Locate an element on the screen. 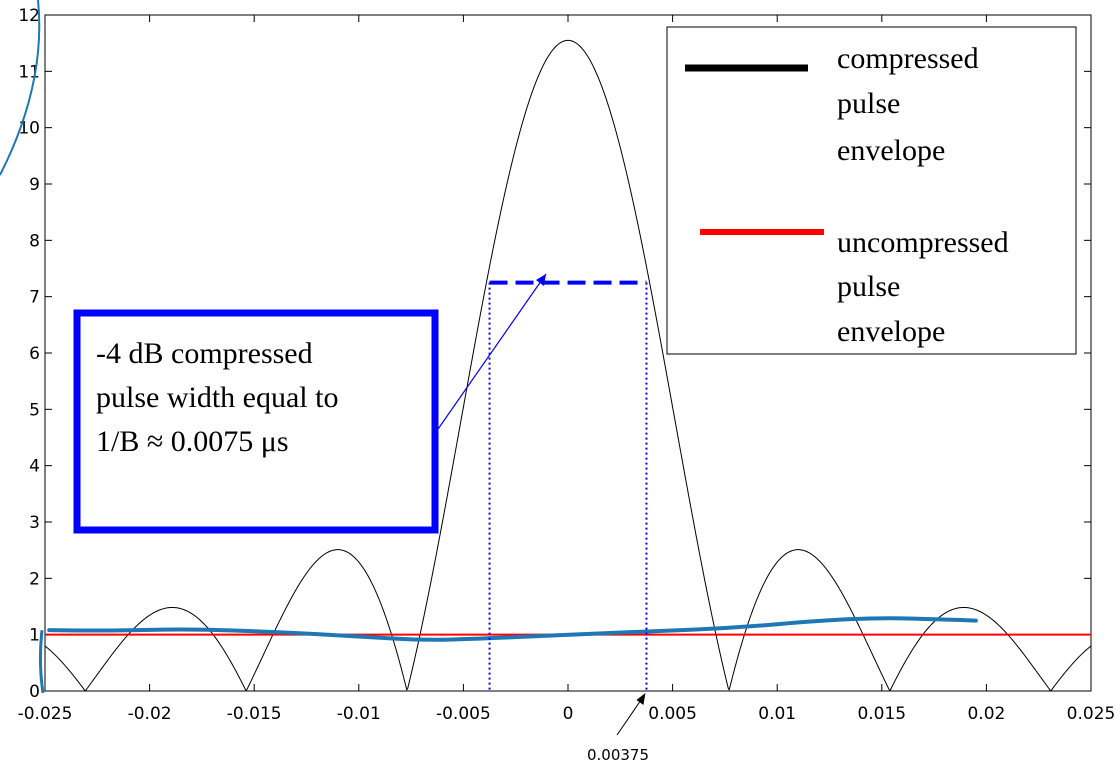 The image size is (1120, 770). annotation-box is located at coordinates (256, 421).